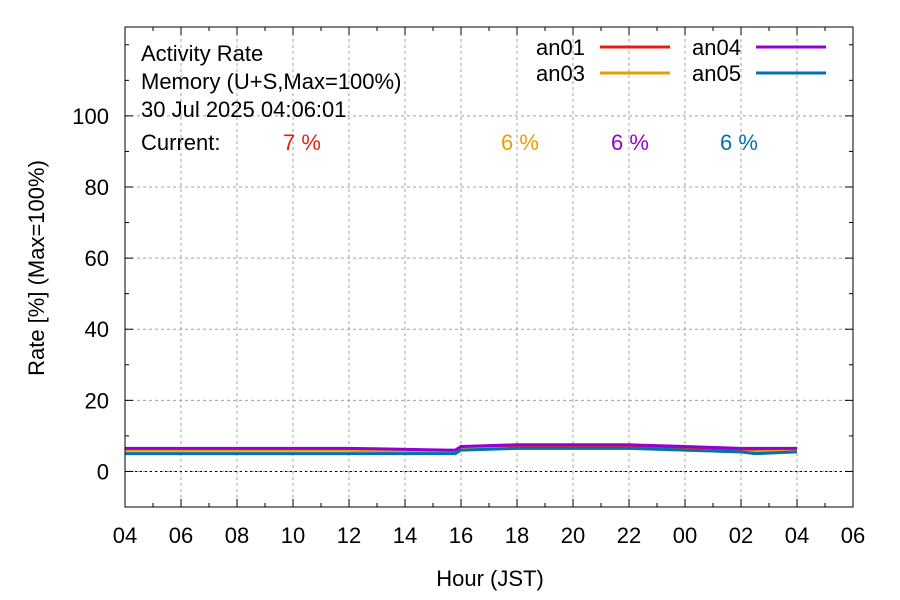 The height and width of the screenshot is (600, 900). I want to click on x-axis-label: Hour (JST), so click(490, 578).